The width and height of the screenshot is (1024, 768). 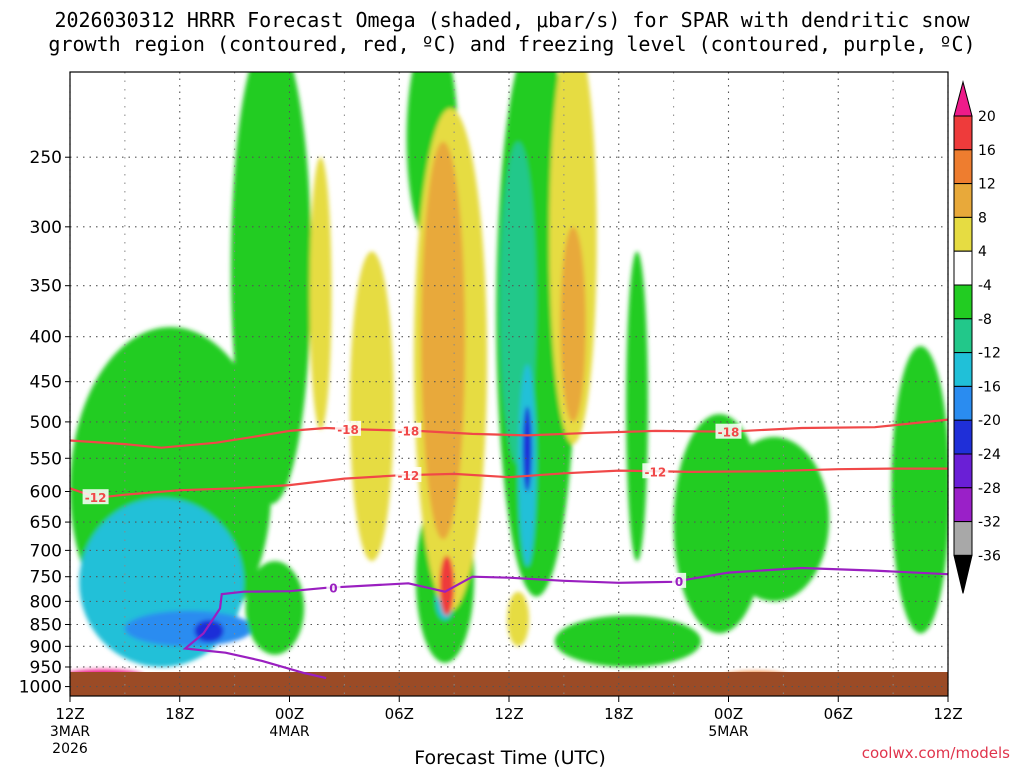 What do you see at coordinates (989, 556) in the screenshot?
I see `colorbar-label-14: -36` at bounding box center [989, 556].